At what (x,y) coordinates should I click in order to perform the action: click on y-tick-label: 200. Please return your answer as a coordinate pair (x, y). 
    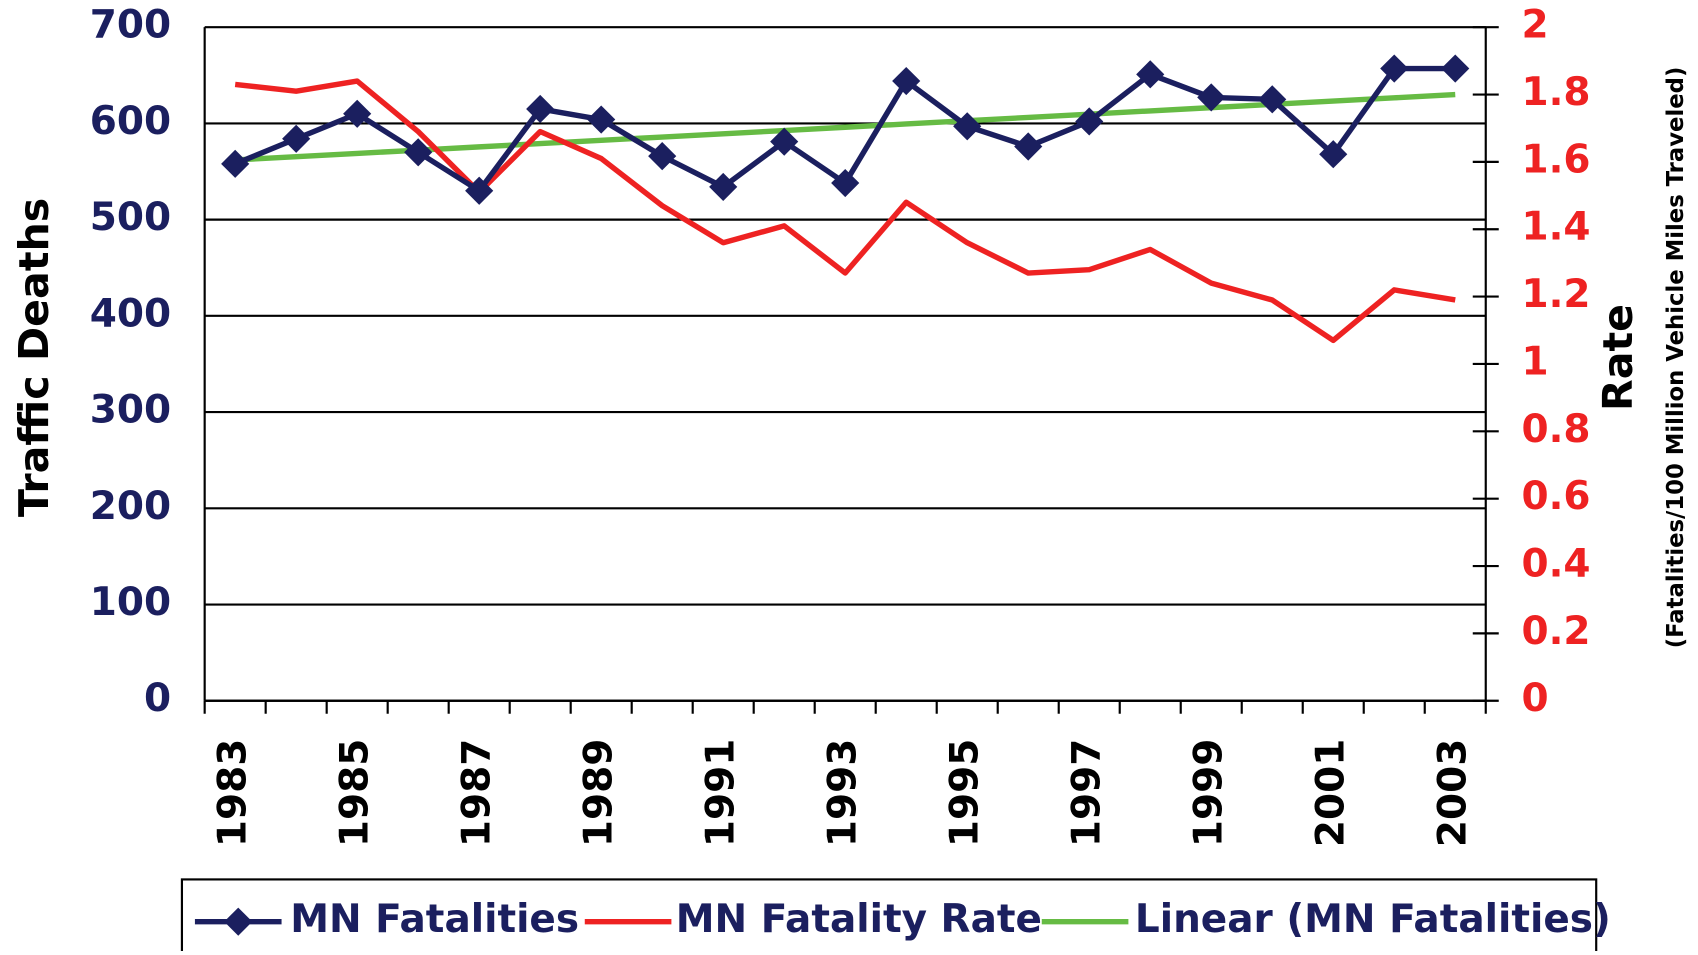
    Looking at the image, I should click on (130, 506).